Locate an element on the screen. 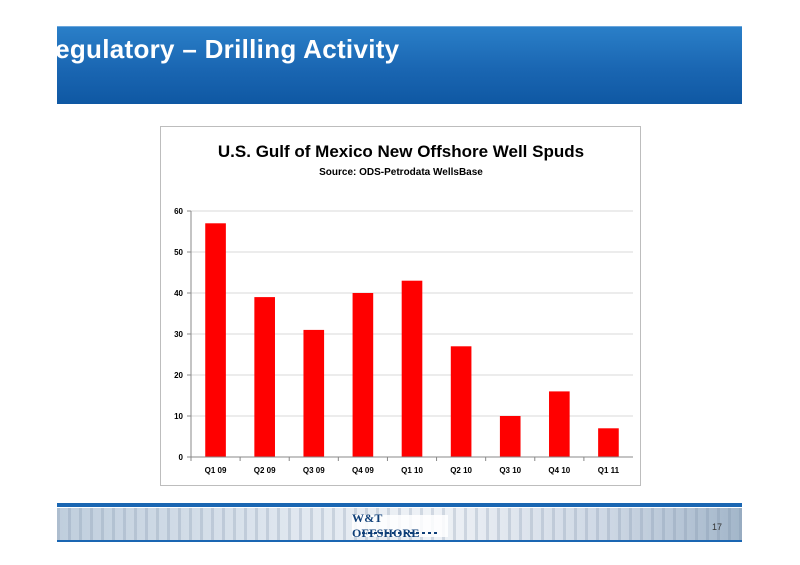 The width and height of the screenshot is (800, 565). y-axis-ticks: 0 10 20 30 40 50 60 is located at coordinates (182, 334).